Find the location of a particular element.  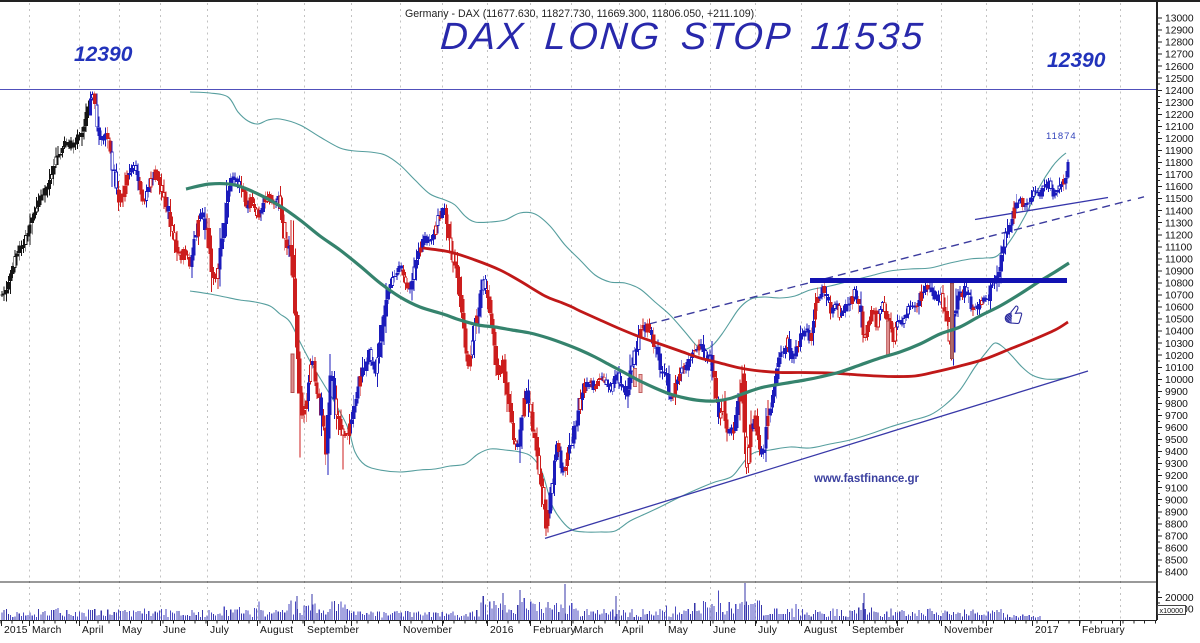

svg-text: 10800 is located at coordinates (1179, 284).